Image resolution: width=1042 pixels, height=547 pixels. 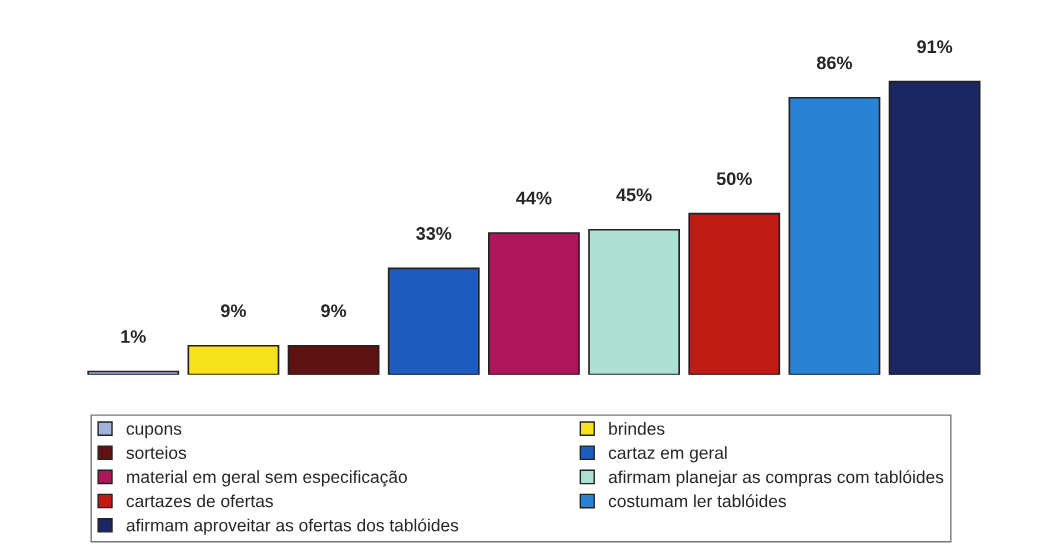 I want to click on legend-label: cupons, so click(x=154, y=432).